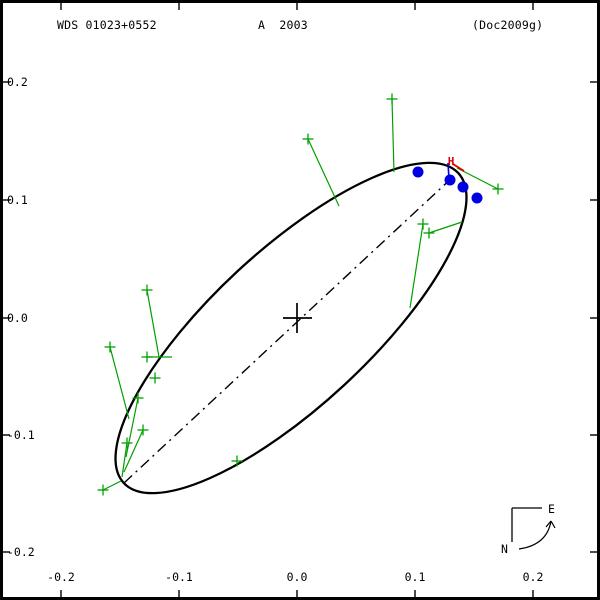 The width and height of the screenshot is (600, 600). What do you see at coordinates (458, 167) in the screenshot?
I see `hipparcos-oc-line` at bounding box center [458, 167].